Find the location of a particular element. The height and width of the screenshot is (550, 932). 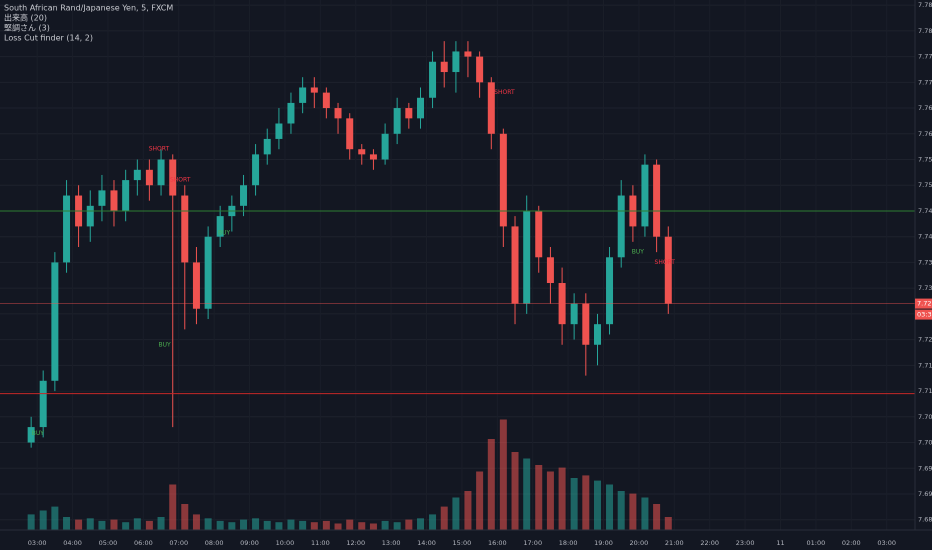

y-tick-label: 7.690 is located at coordinates (925, 494).